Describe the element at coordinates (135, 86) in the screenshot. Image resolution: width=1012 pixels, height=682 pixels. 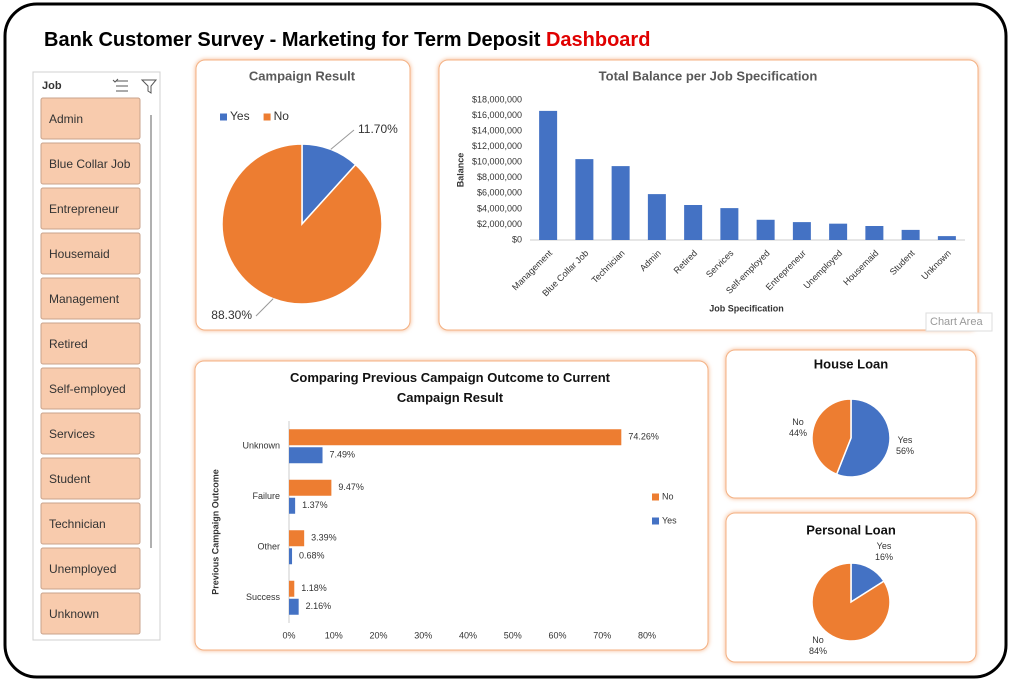
I see `slicer-icons` at that location.